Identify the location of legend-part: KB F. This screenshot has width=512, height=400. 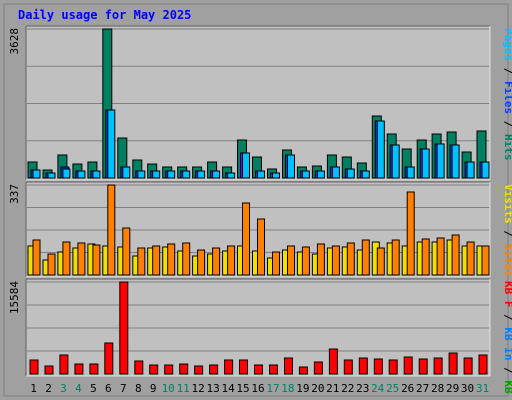
(507, 294).